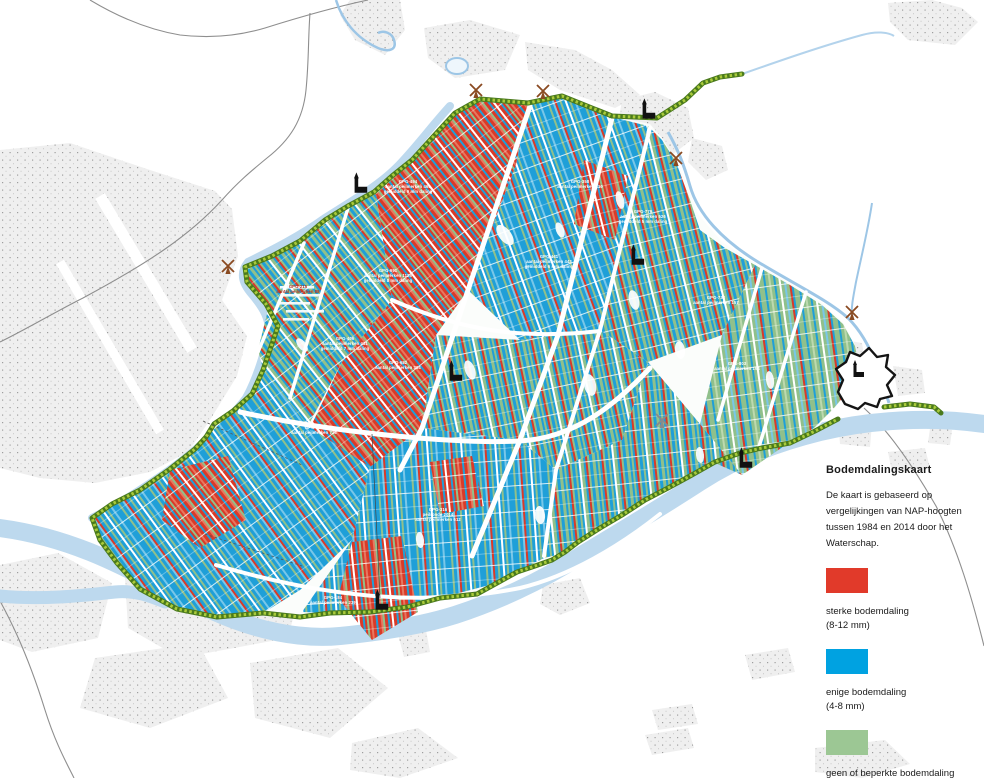  I want to click on legend-swatch-limited-subsidence, so click(847, 742).